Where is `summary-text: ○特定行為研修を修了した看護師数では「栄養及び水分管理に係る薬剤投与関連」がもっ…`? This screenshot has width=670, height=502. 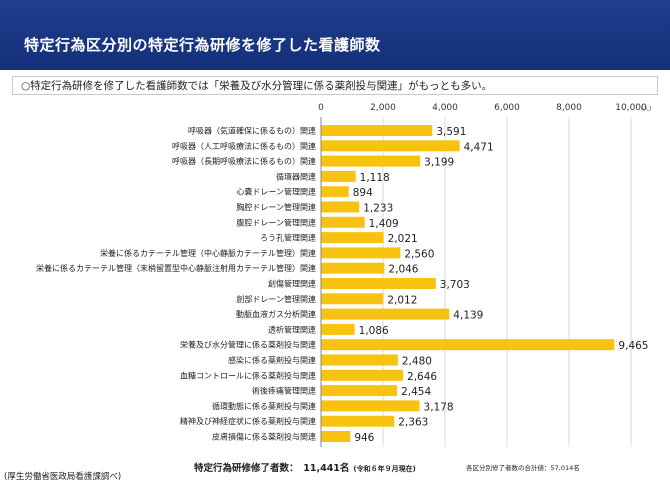 summary-text: ○特定行為研修を修了した看護師数では「栄養及び水分管理に係る薬剤投与関連」がもっ… is located at coordinates (257, 86).